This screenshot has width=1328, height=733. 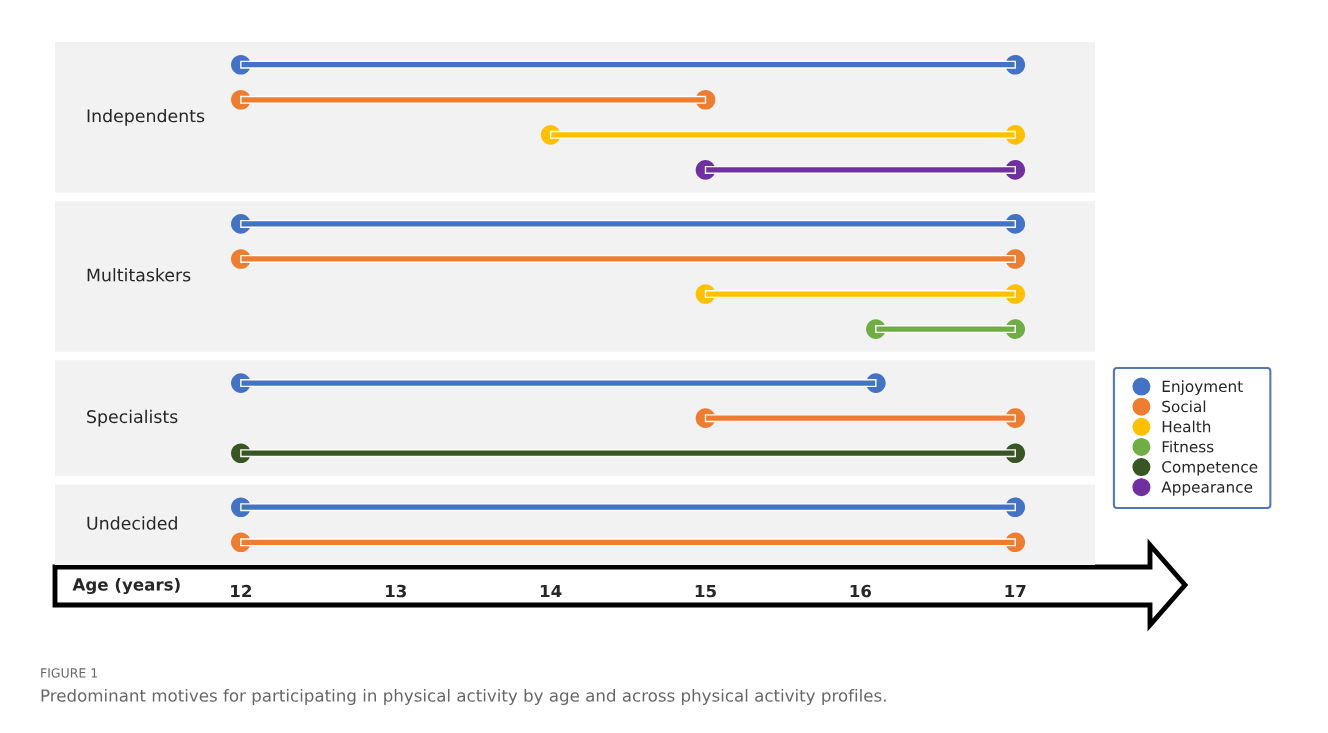 I want to click on y-tick-label: Independents, so click(x=146, y=117).